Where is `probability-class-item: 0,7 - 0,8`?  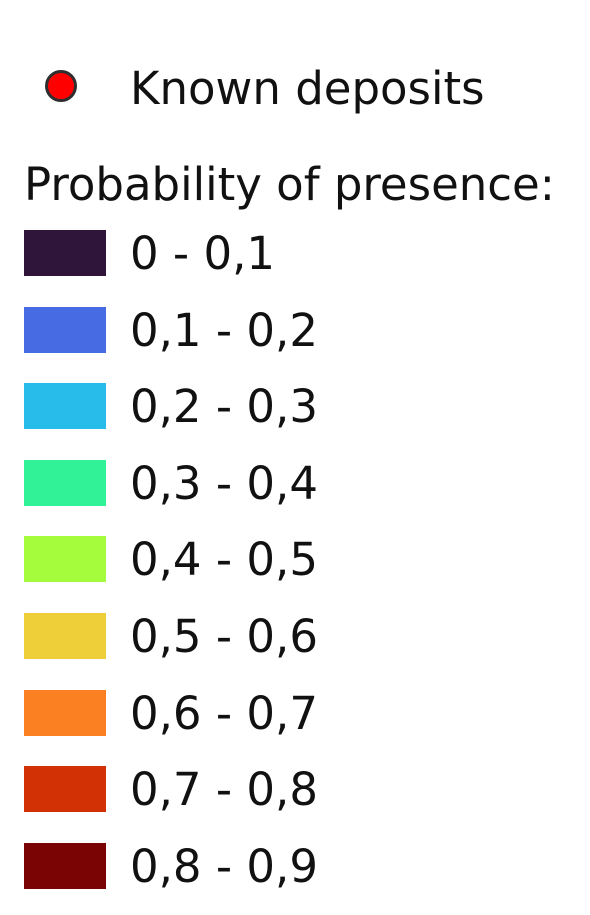 probability-class-item: 0,7 - 0,8 is located at coordinates (295, 800).